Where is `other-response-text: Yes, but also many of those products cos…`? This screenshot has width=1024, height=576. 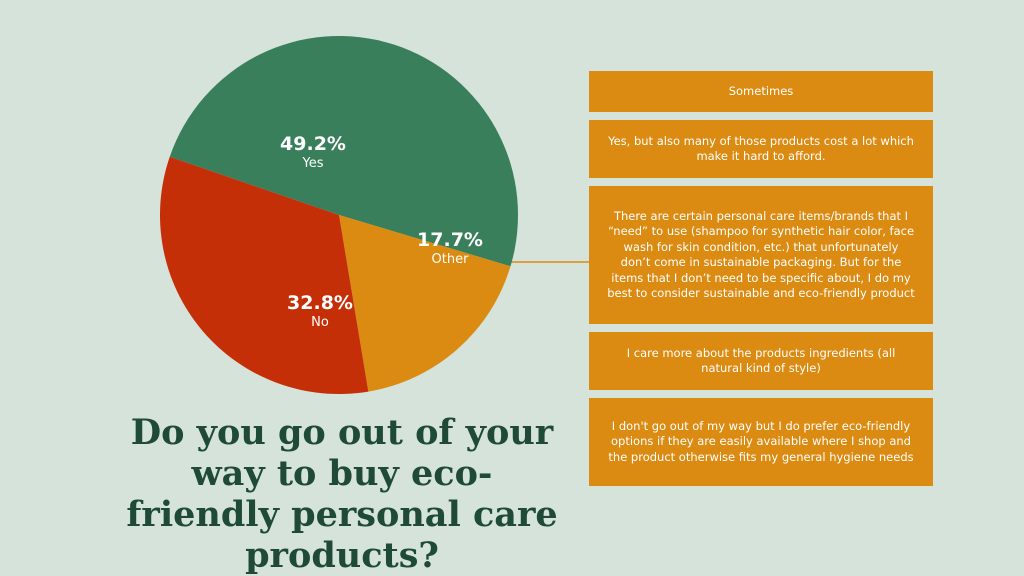 other-response-text: Yes, but also many of those products cos… is located at coordinates (761, 148).